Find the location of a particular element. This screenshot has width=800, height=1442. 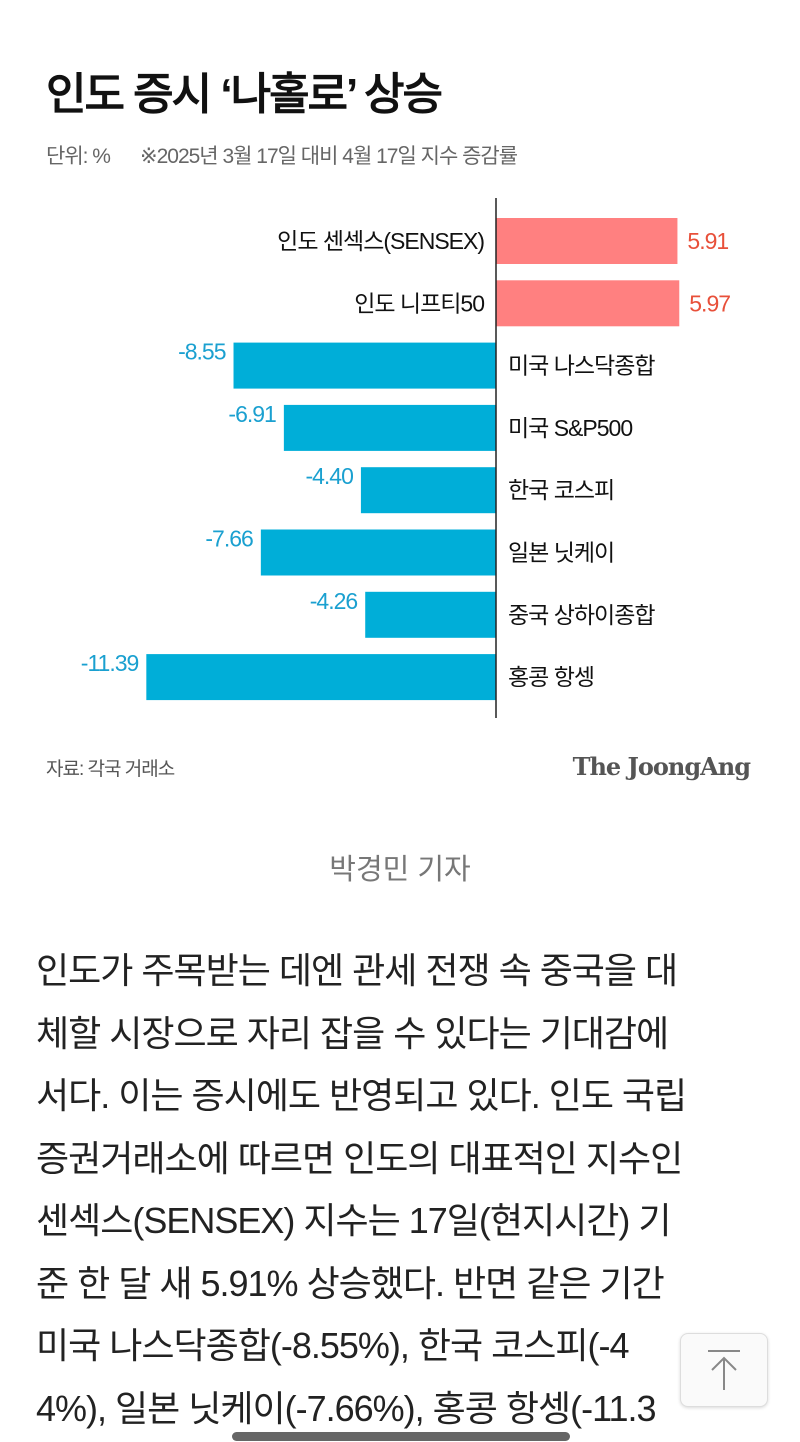

body-line: 준 한 달 새 5.91% 상승했다. 반면 같은 기간 is located at coordinates (350, 1283).